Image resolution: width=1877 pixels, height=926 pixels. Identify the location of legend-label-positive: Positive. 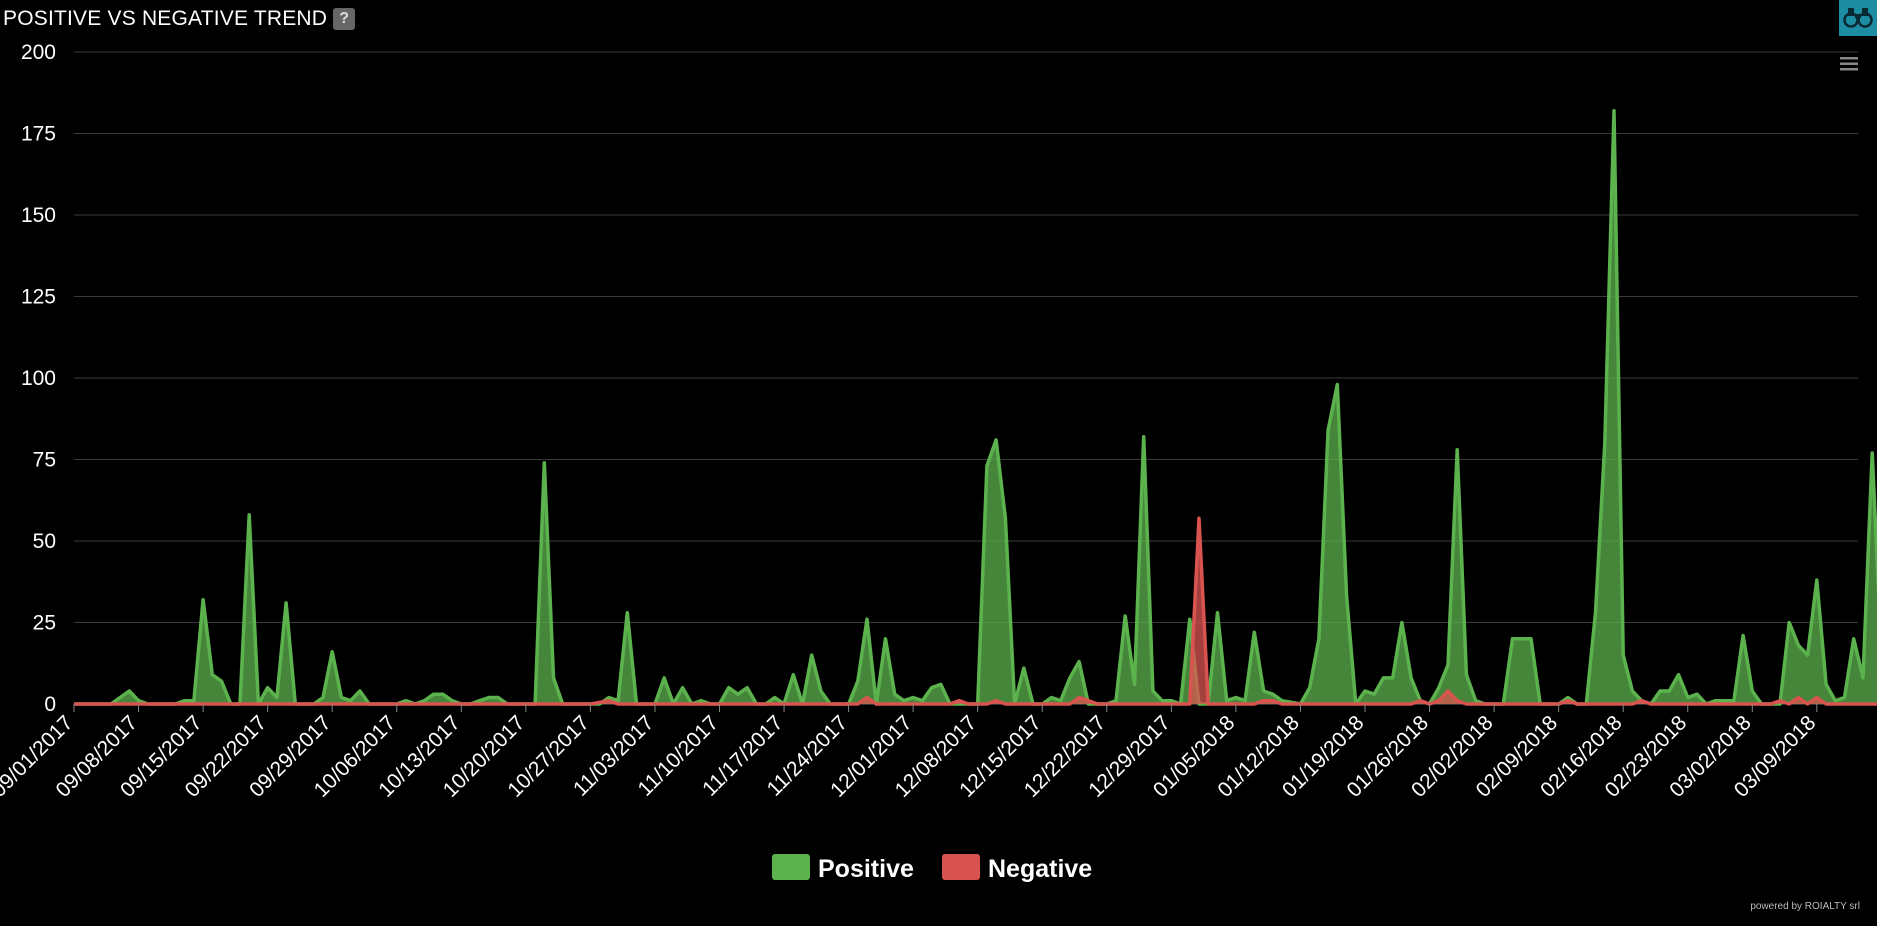
(866, 869).